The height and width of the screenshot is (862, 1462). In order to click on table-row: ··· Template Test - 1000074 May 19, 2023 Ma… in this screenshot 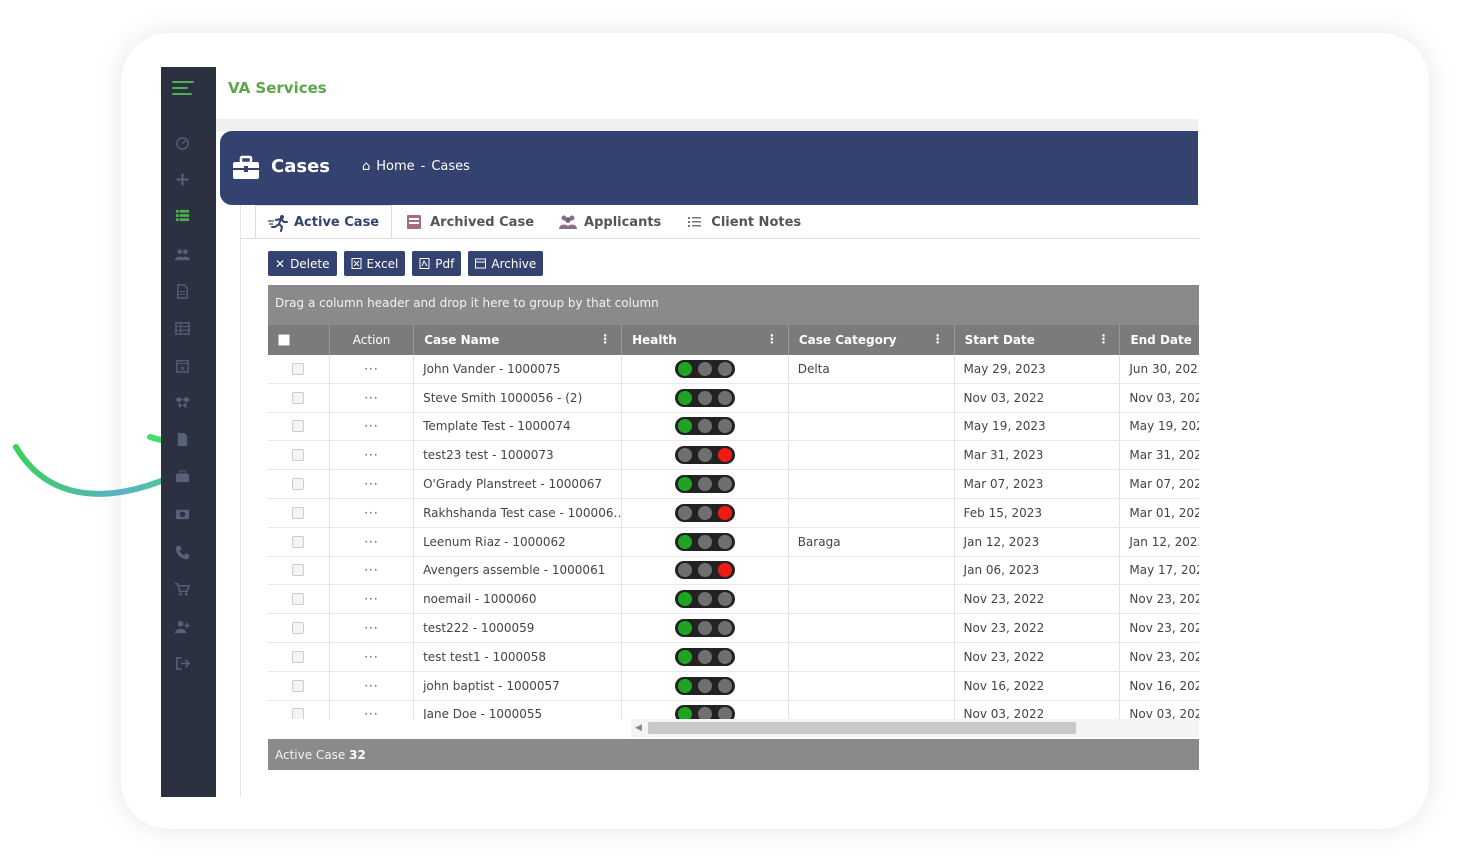, I will do `click(733, 427)`.